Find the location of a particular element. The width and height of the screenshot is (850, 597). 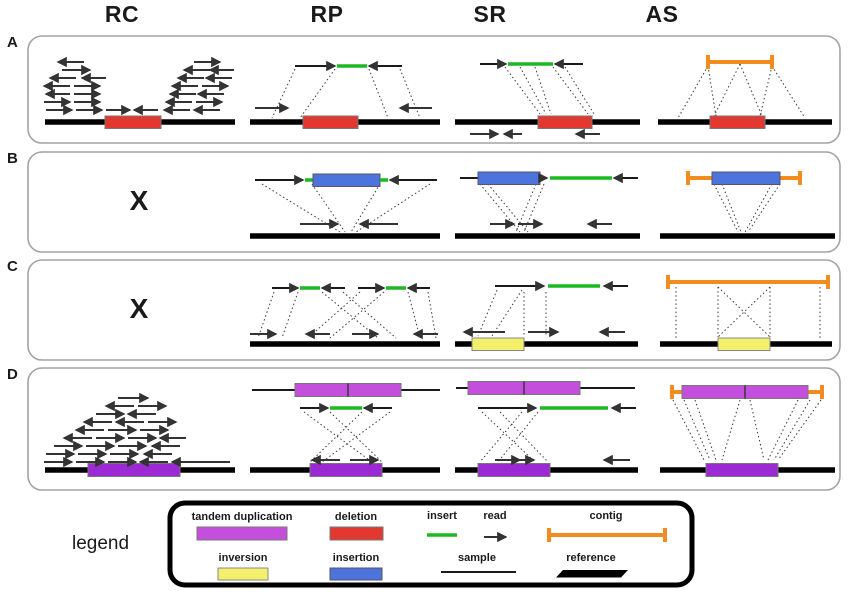

row-label-a: A is located at coordinates (12, 42).